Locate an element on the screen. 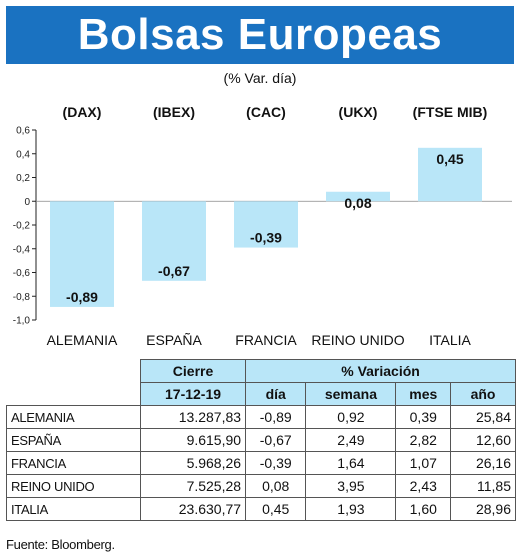 The height and width of the screenshot is (557, 520). header-date: 17-12-19 is located at coordinates (193, 394).